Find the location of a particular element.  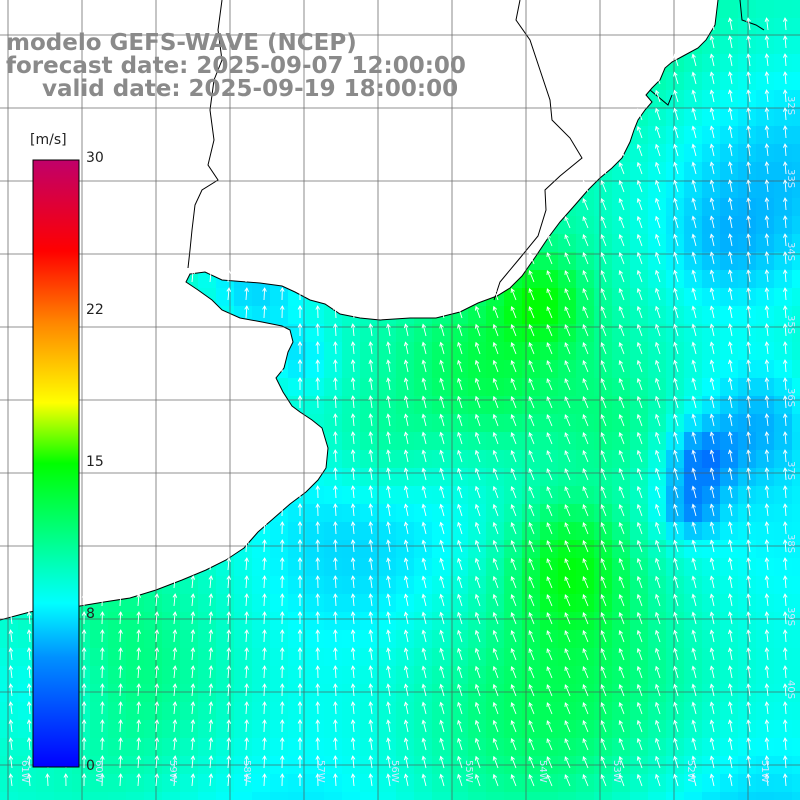

colorbar-tick-15: 15 is located at coordinates (95, 462).